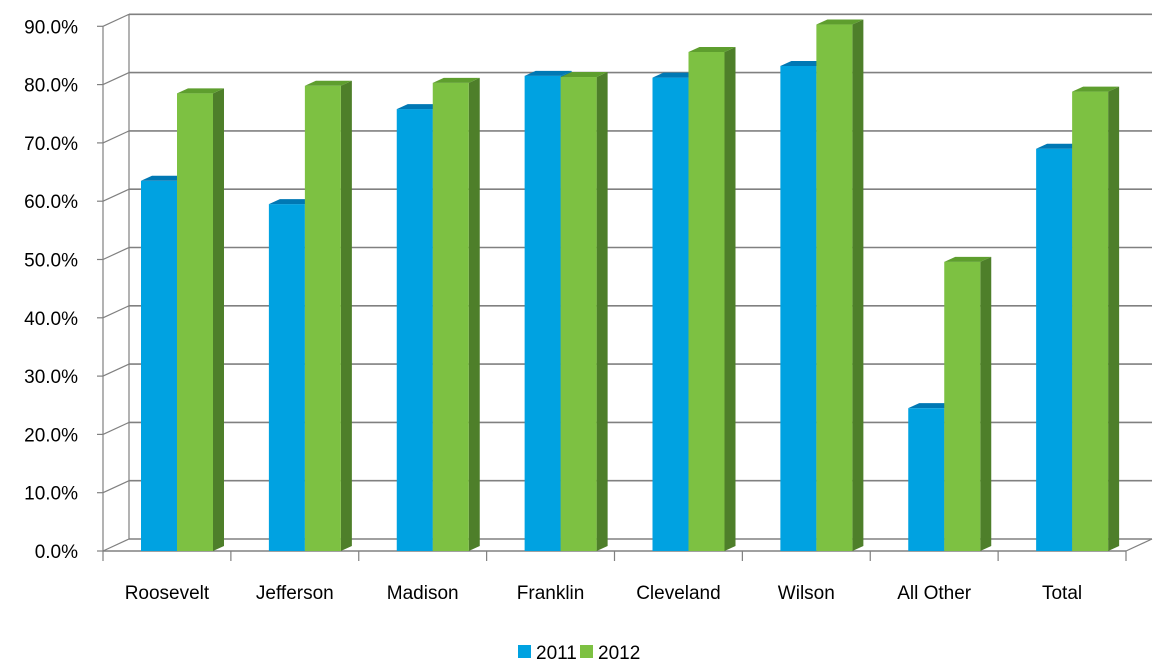  What do you see at coordinates (962, 406) in the screenshot?
I see `bar-2012-all-other` at bounding box center [962, 406].